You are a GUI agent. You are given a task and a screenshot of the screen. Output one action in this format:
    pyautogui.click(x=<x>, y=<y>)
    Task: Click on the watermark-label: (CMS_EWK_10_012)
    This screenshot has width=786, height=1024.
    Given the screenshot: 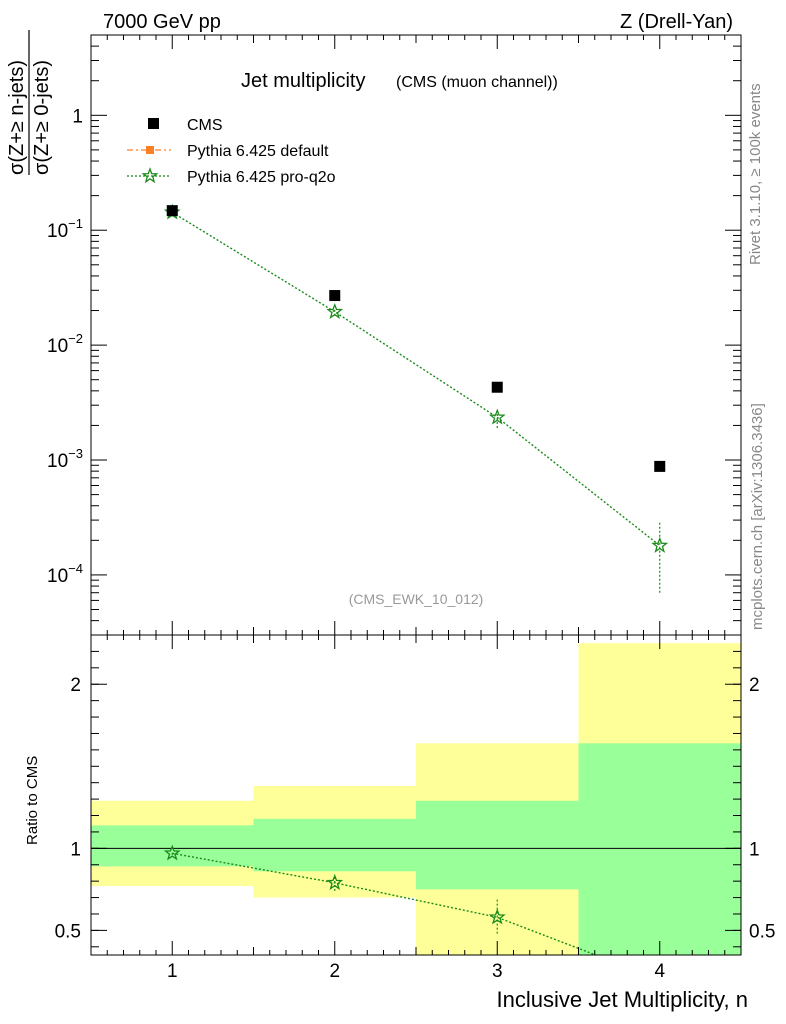 What is the action you would take?
    pyautogui.click(x=416, y=599)
    